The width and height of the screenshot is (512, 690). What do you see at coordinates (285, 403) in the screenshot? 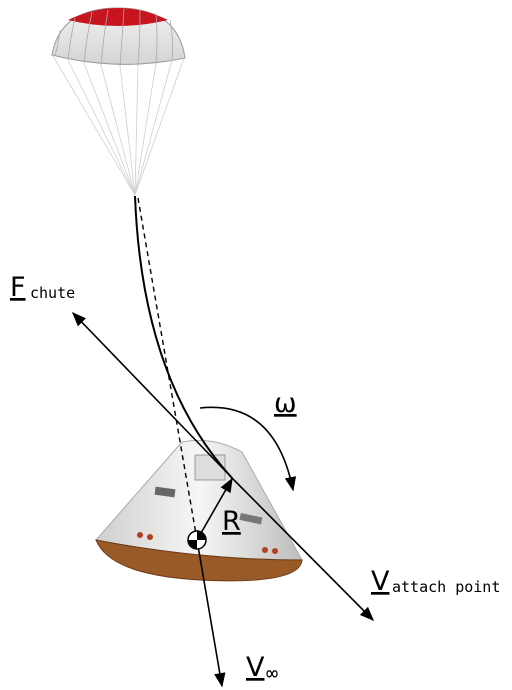
I see `omega-label: ω` at bounding box center [285, 403].